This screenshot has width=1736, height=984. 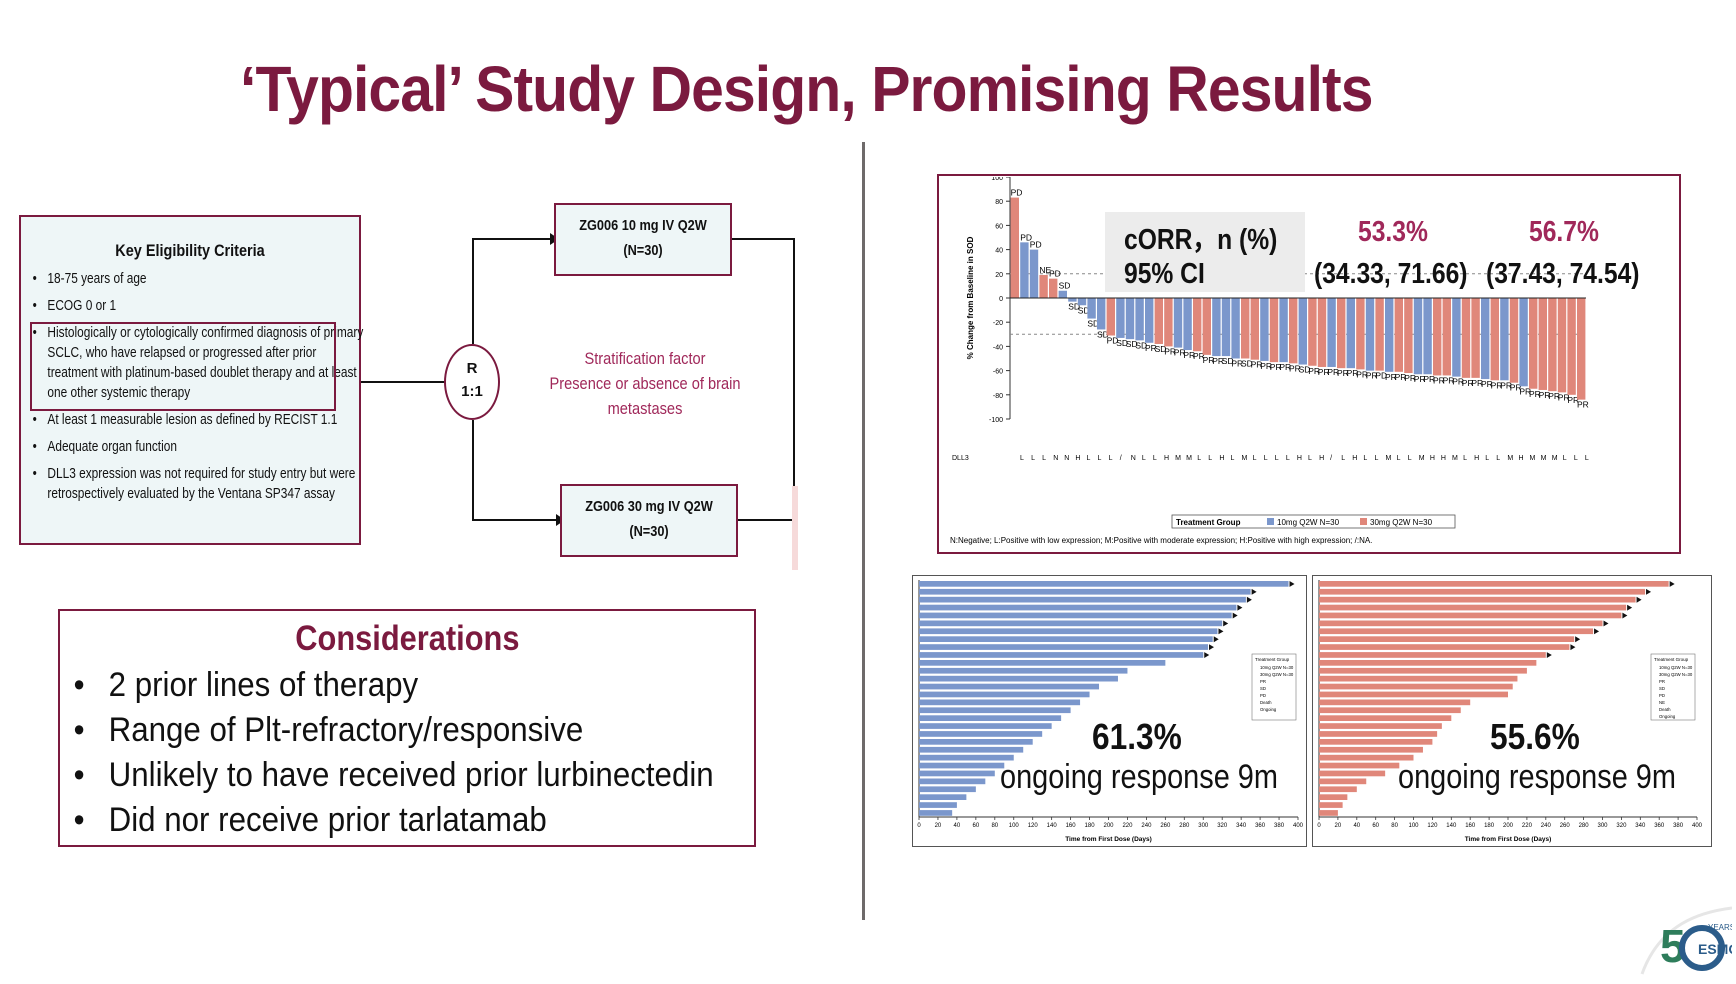 I want to click on ongoing-label-30mg: ongoing response 9m, so click(x=1537, y=777).